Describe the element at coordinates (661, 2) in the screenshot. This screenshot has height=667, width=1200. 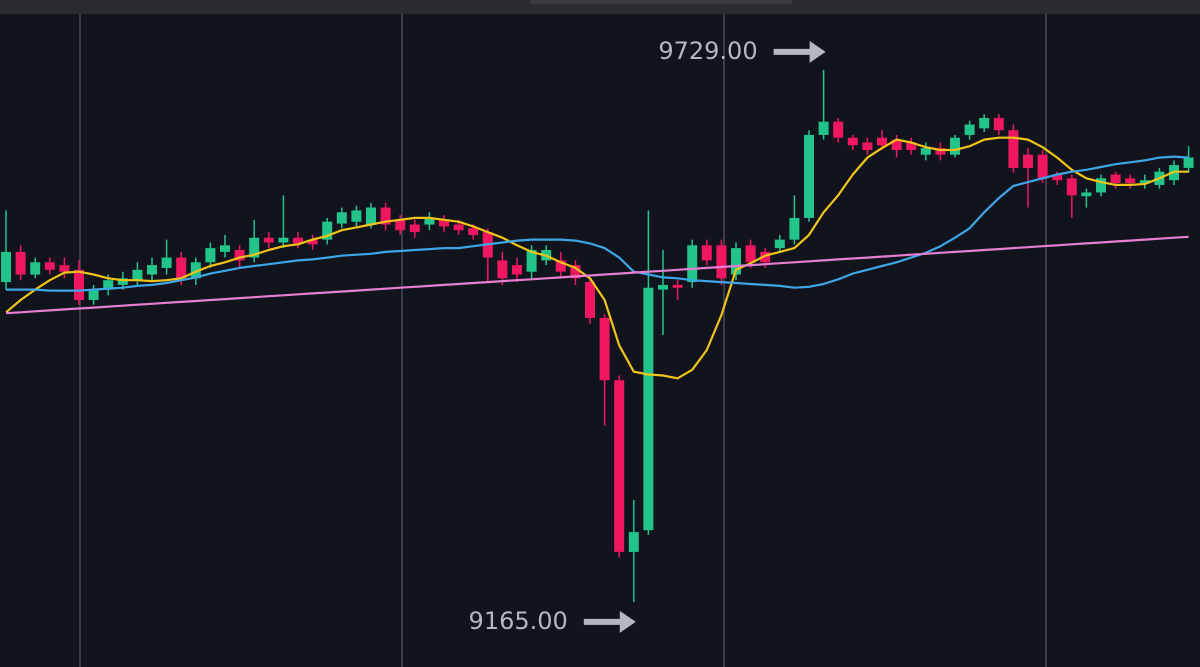
I see `top-bar-tab` at that location.